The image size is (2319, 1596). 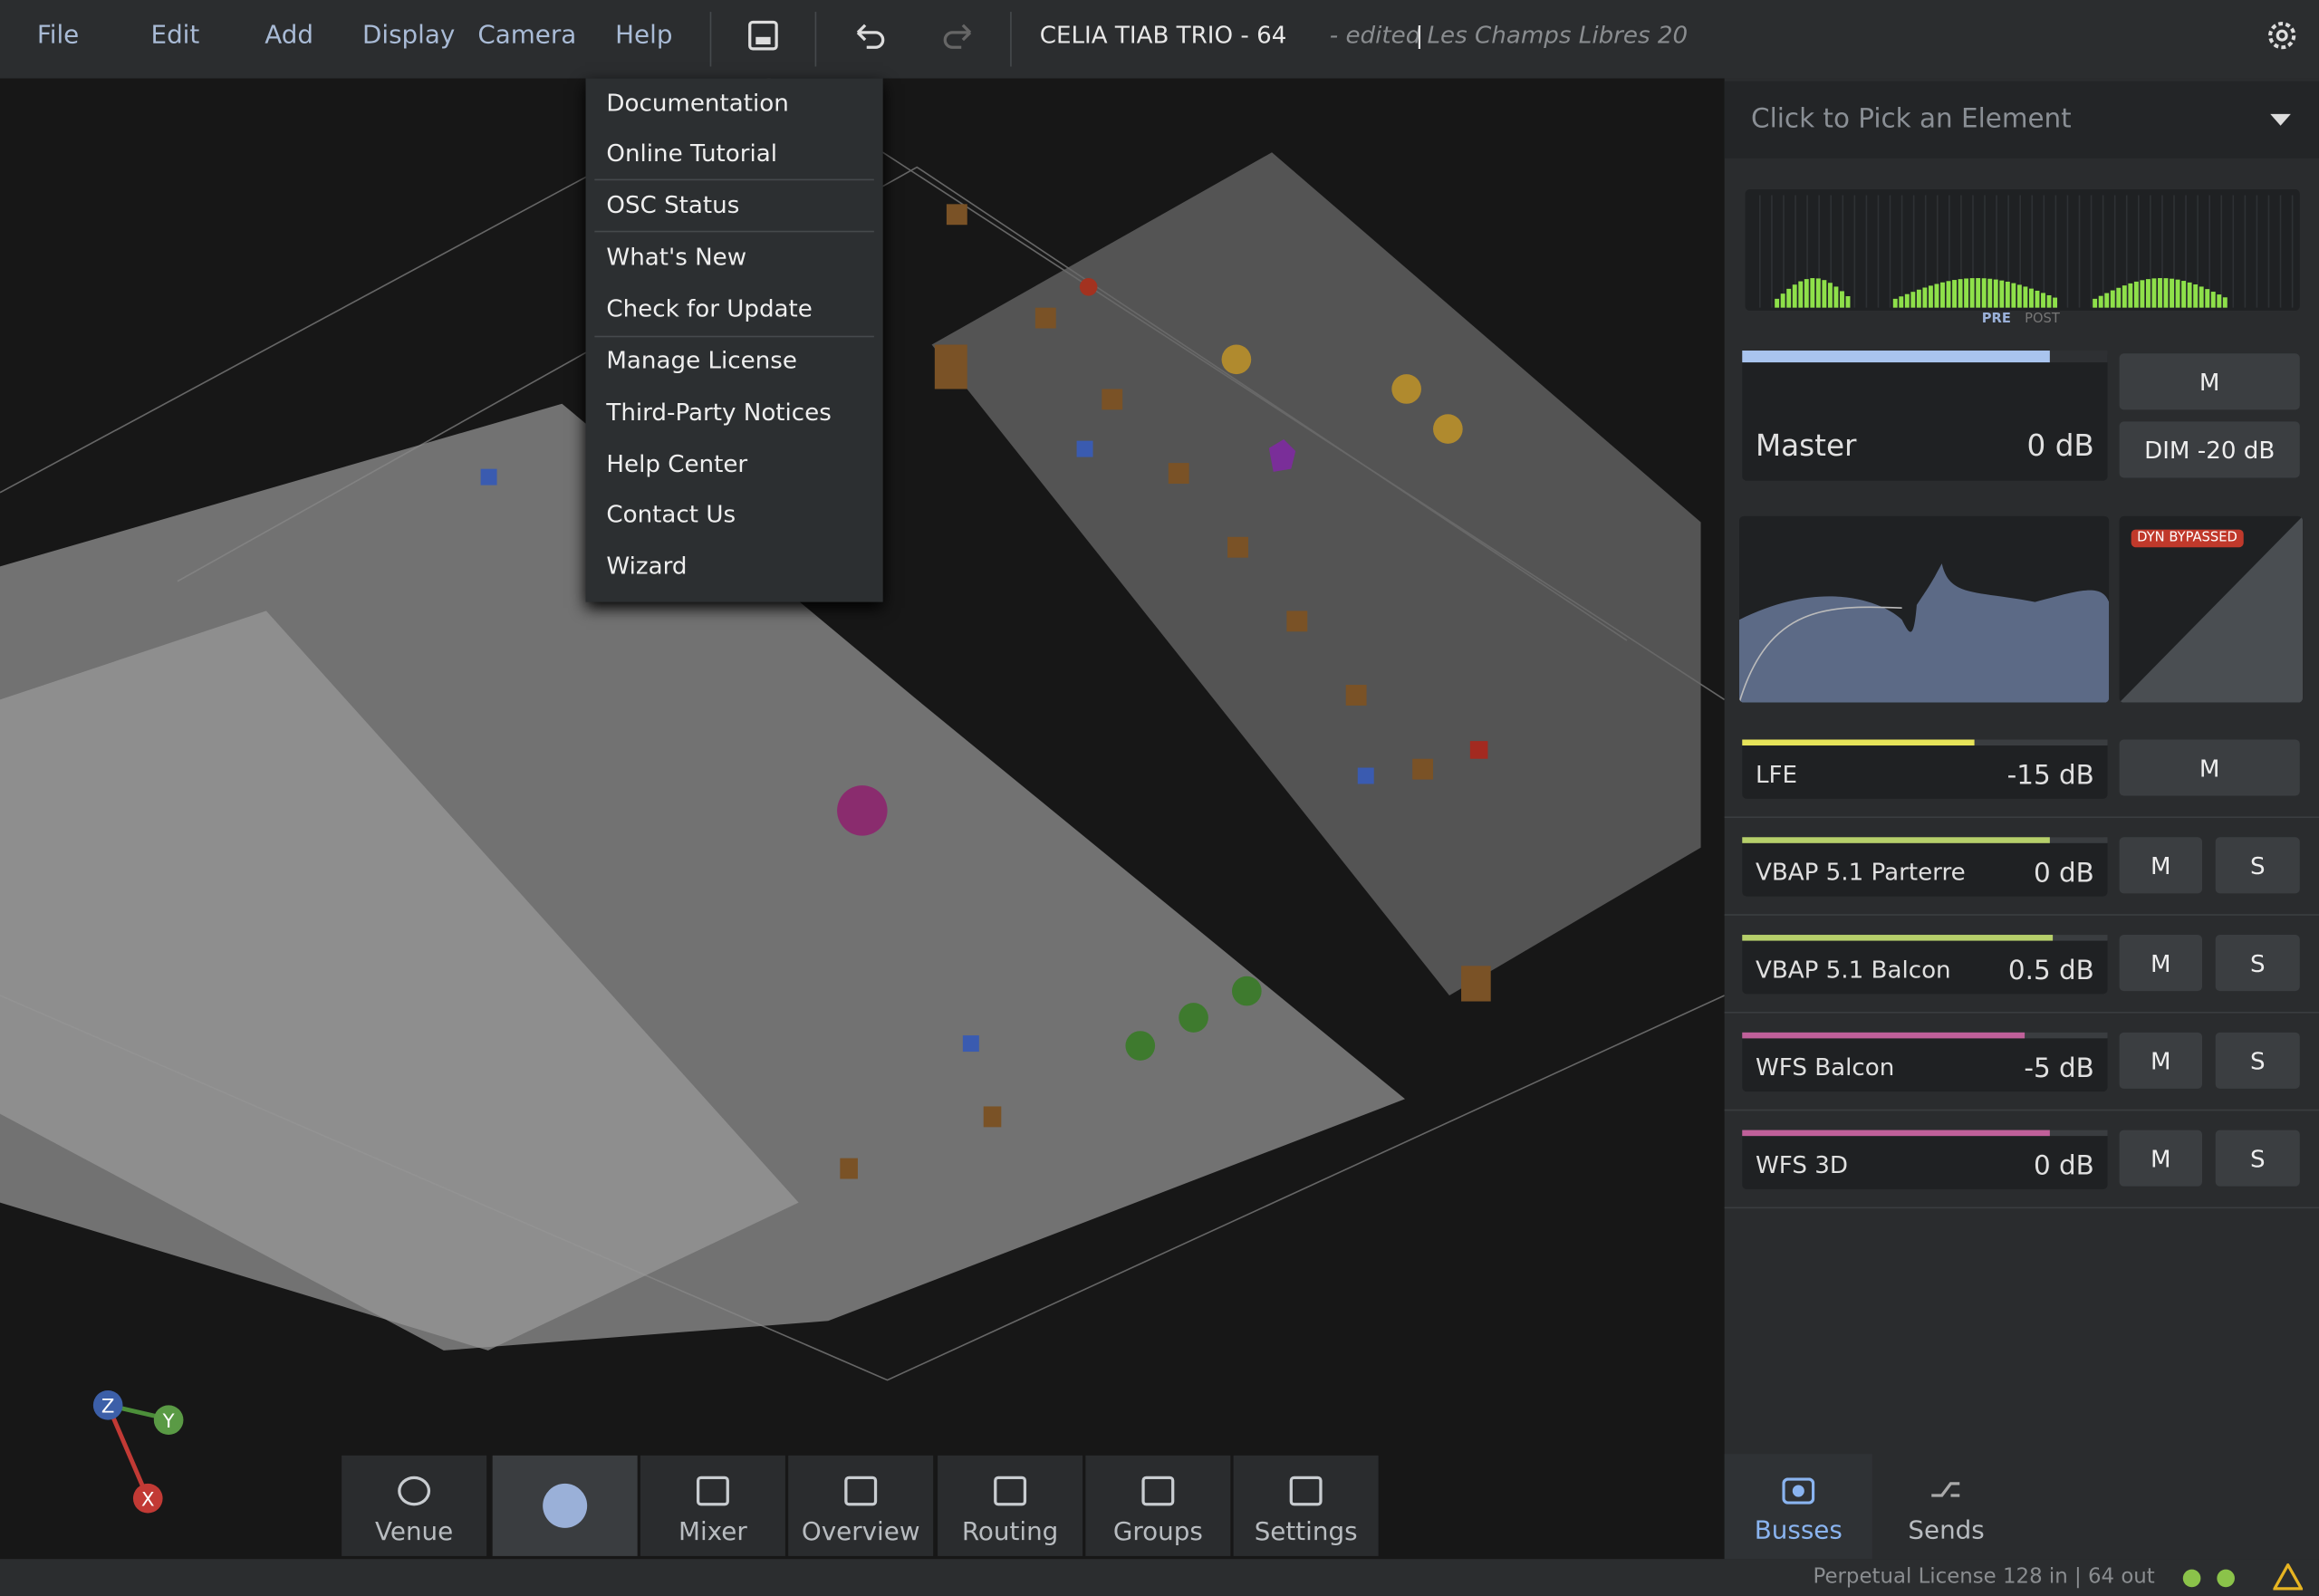 What do you see at coordinates (527, 35) in the screenshot?
I see `menu-item: Camera` at bounding box center [527, 35].